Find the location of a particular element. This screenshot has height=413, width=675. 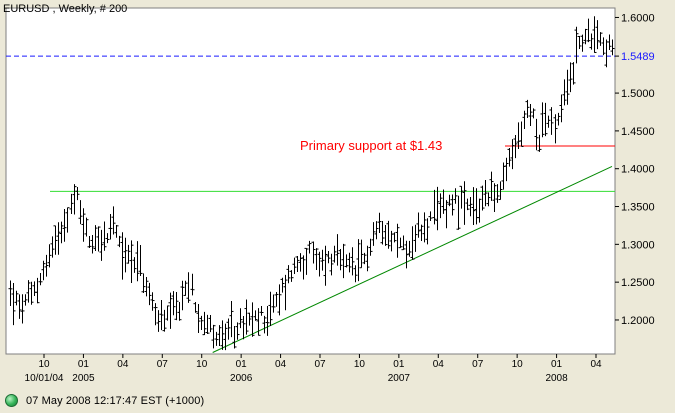

chart-title: EURUSD , Weekly, # 200 is located at coordinates (65, 9).